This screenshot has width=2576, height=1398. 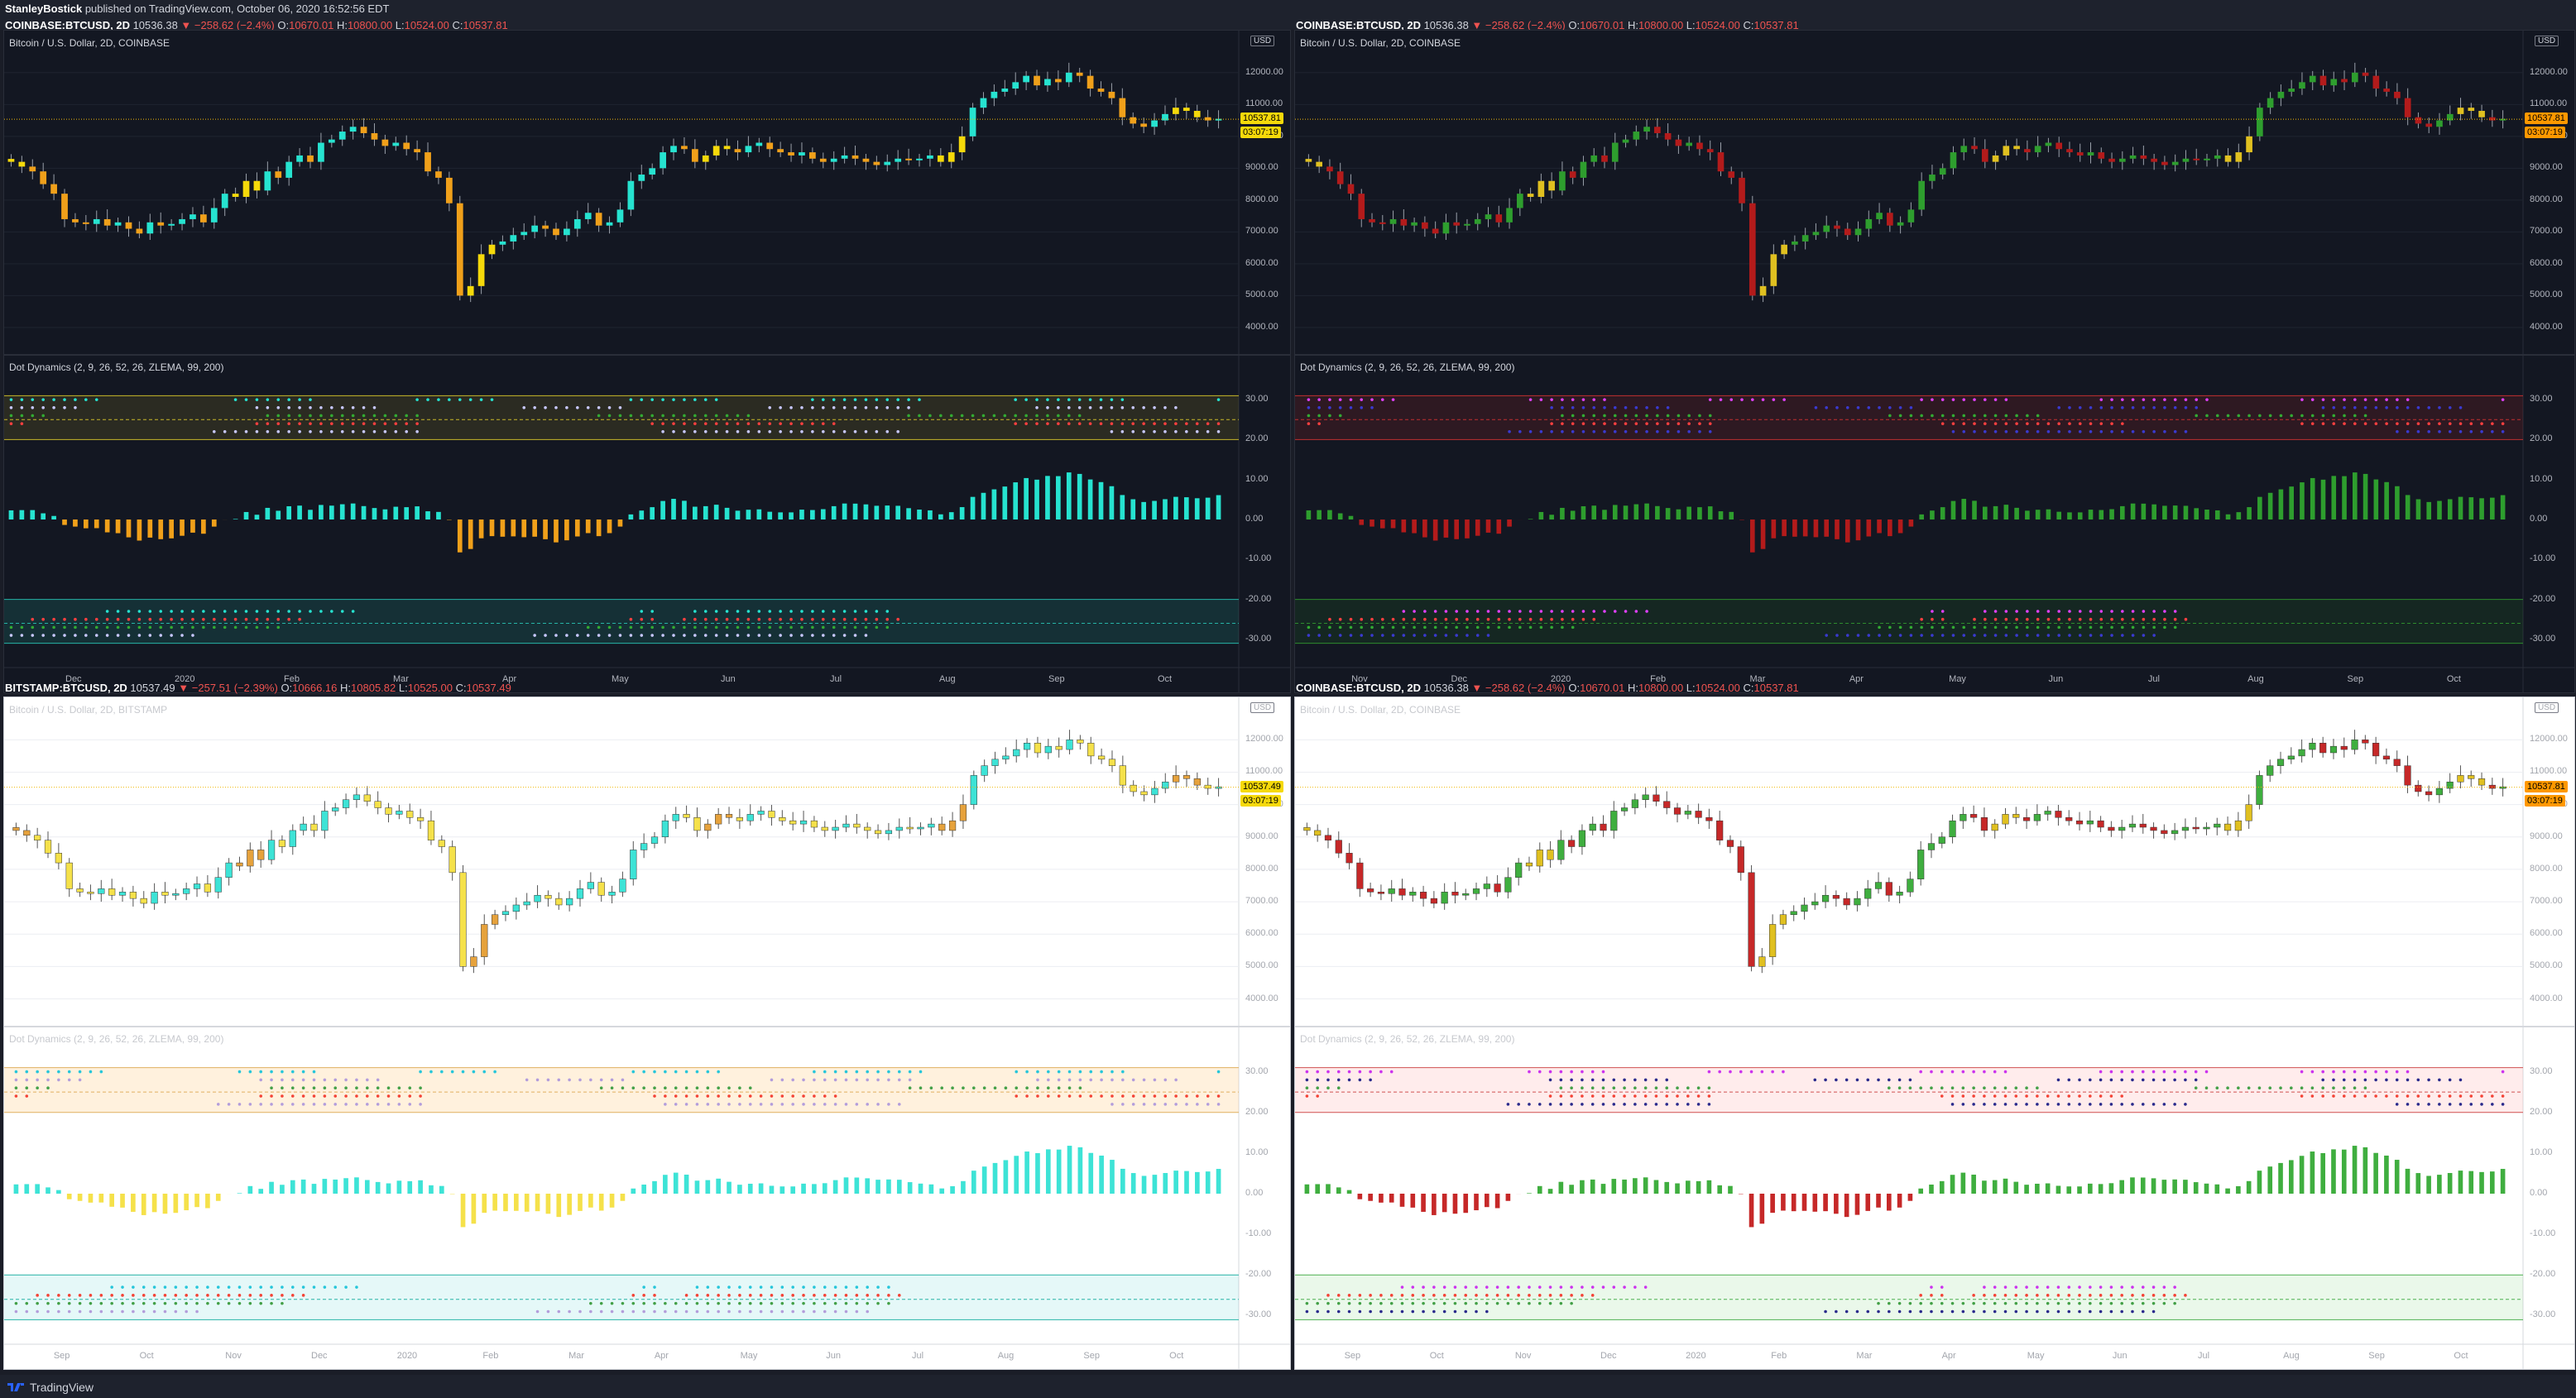 What do you see at coordinates (617, 852) in the screenshot?
I see `candles` at bounding box center [617, 852].